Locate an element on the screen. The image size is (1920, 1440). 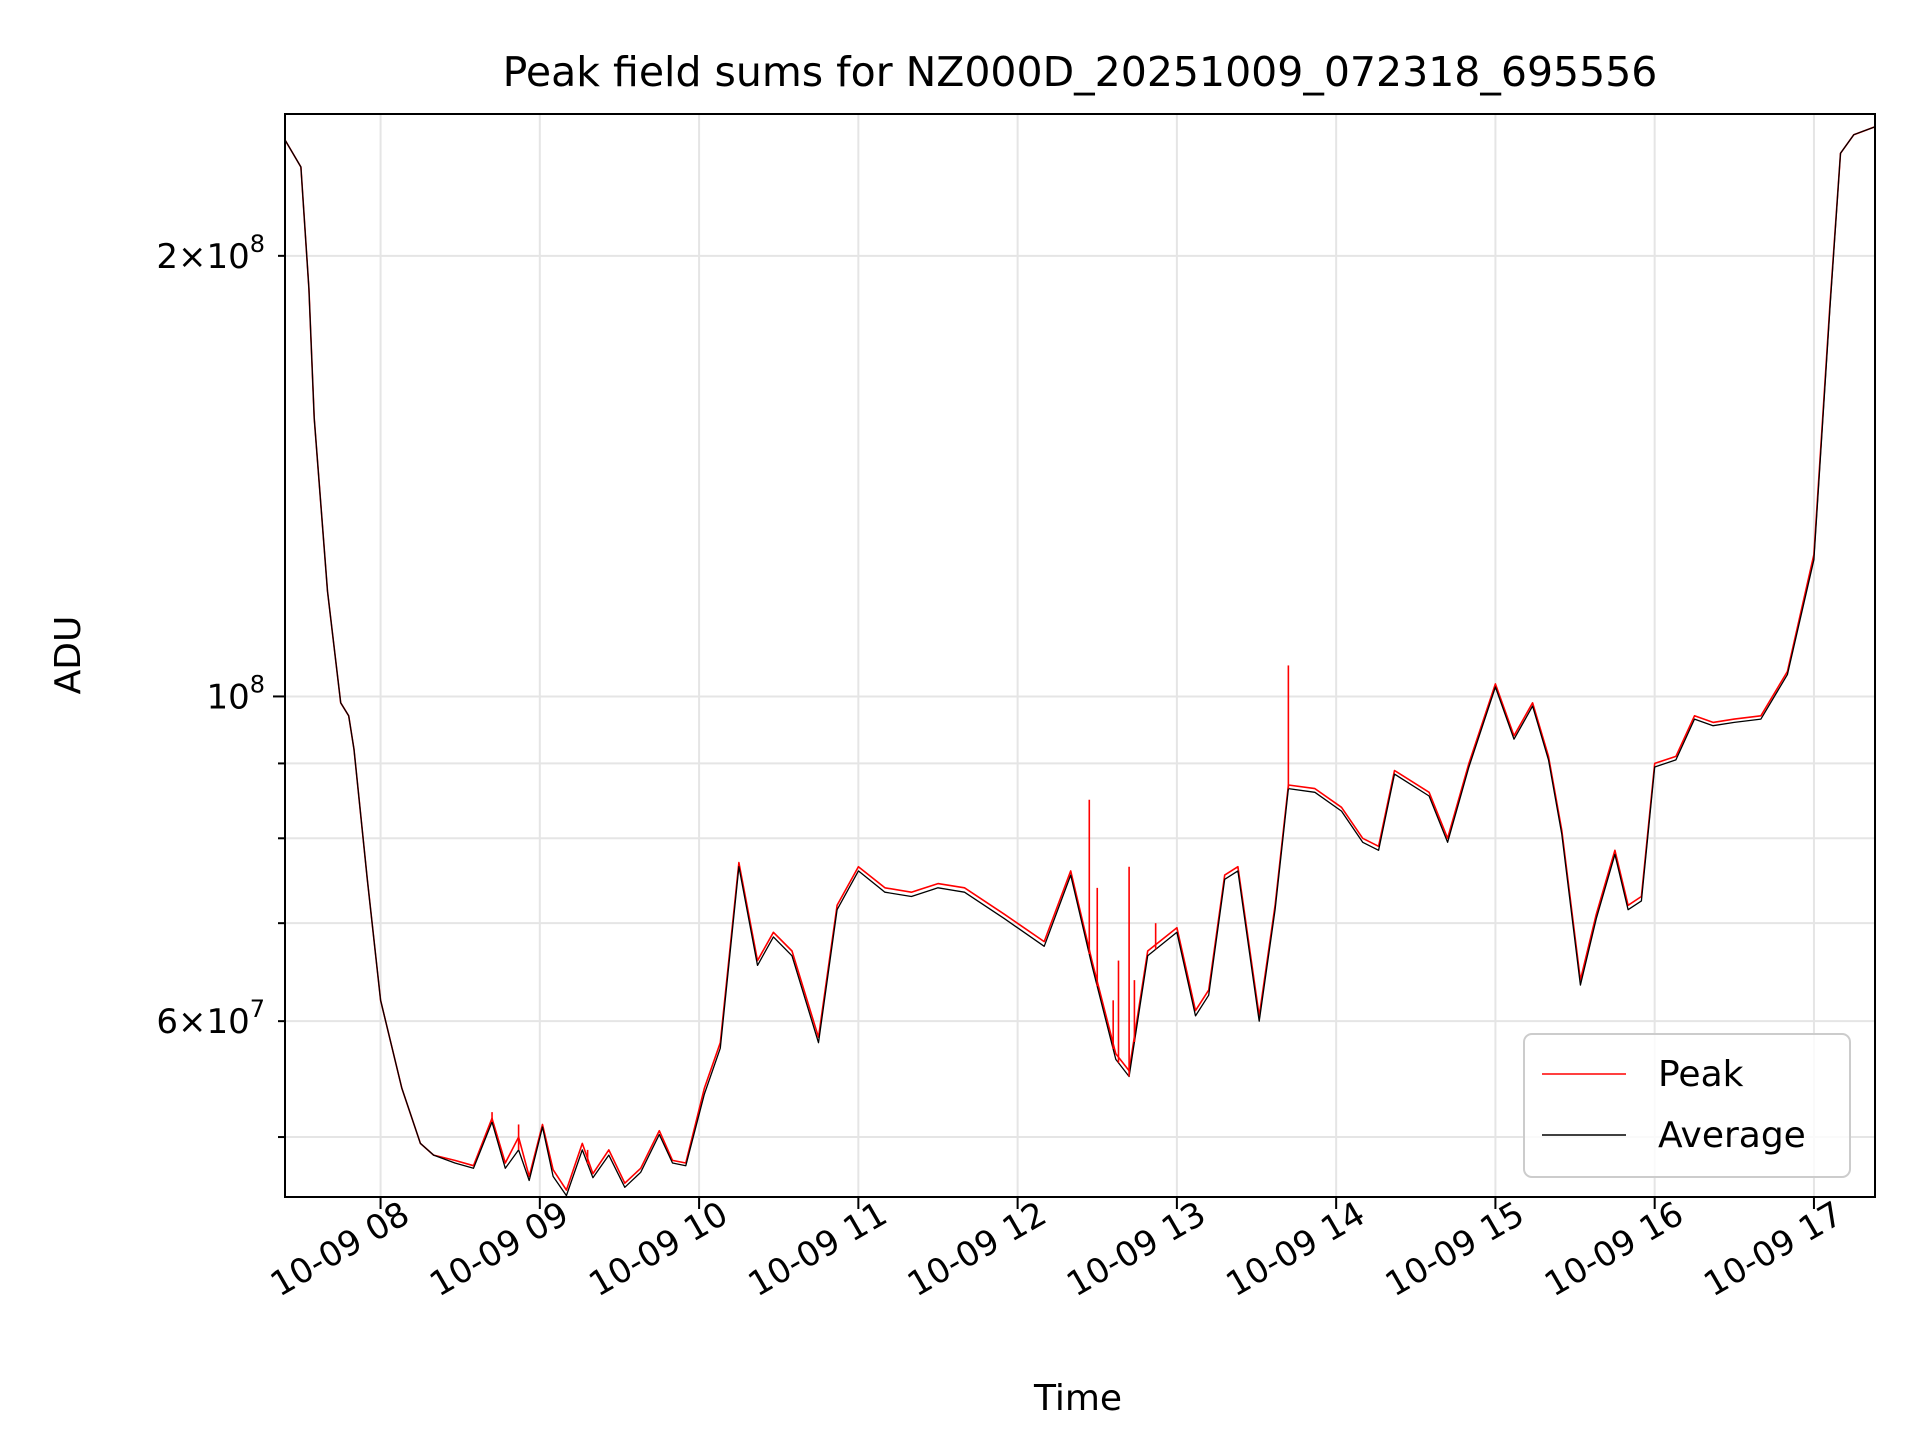
legend-label-average: Average is located at coordinates (1732, 1135).